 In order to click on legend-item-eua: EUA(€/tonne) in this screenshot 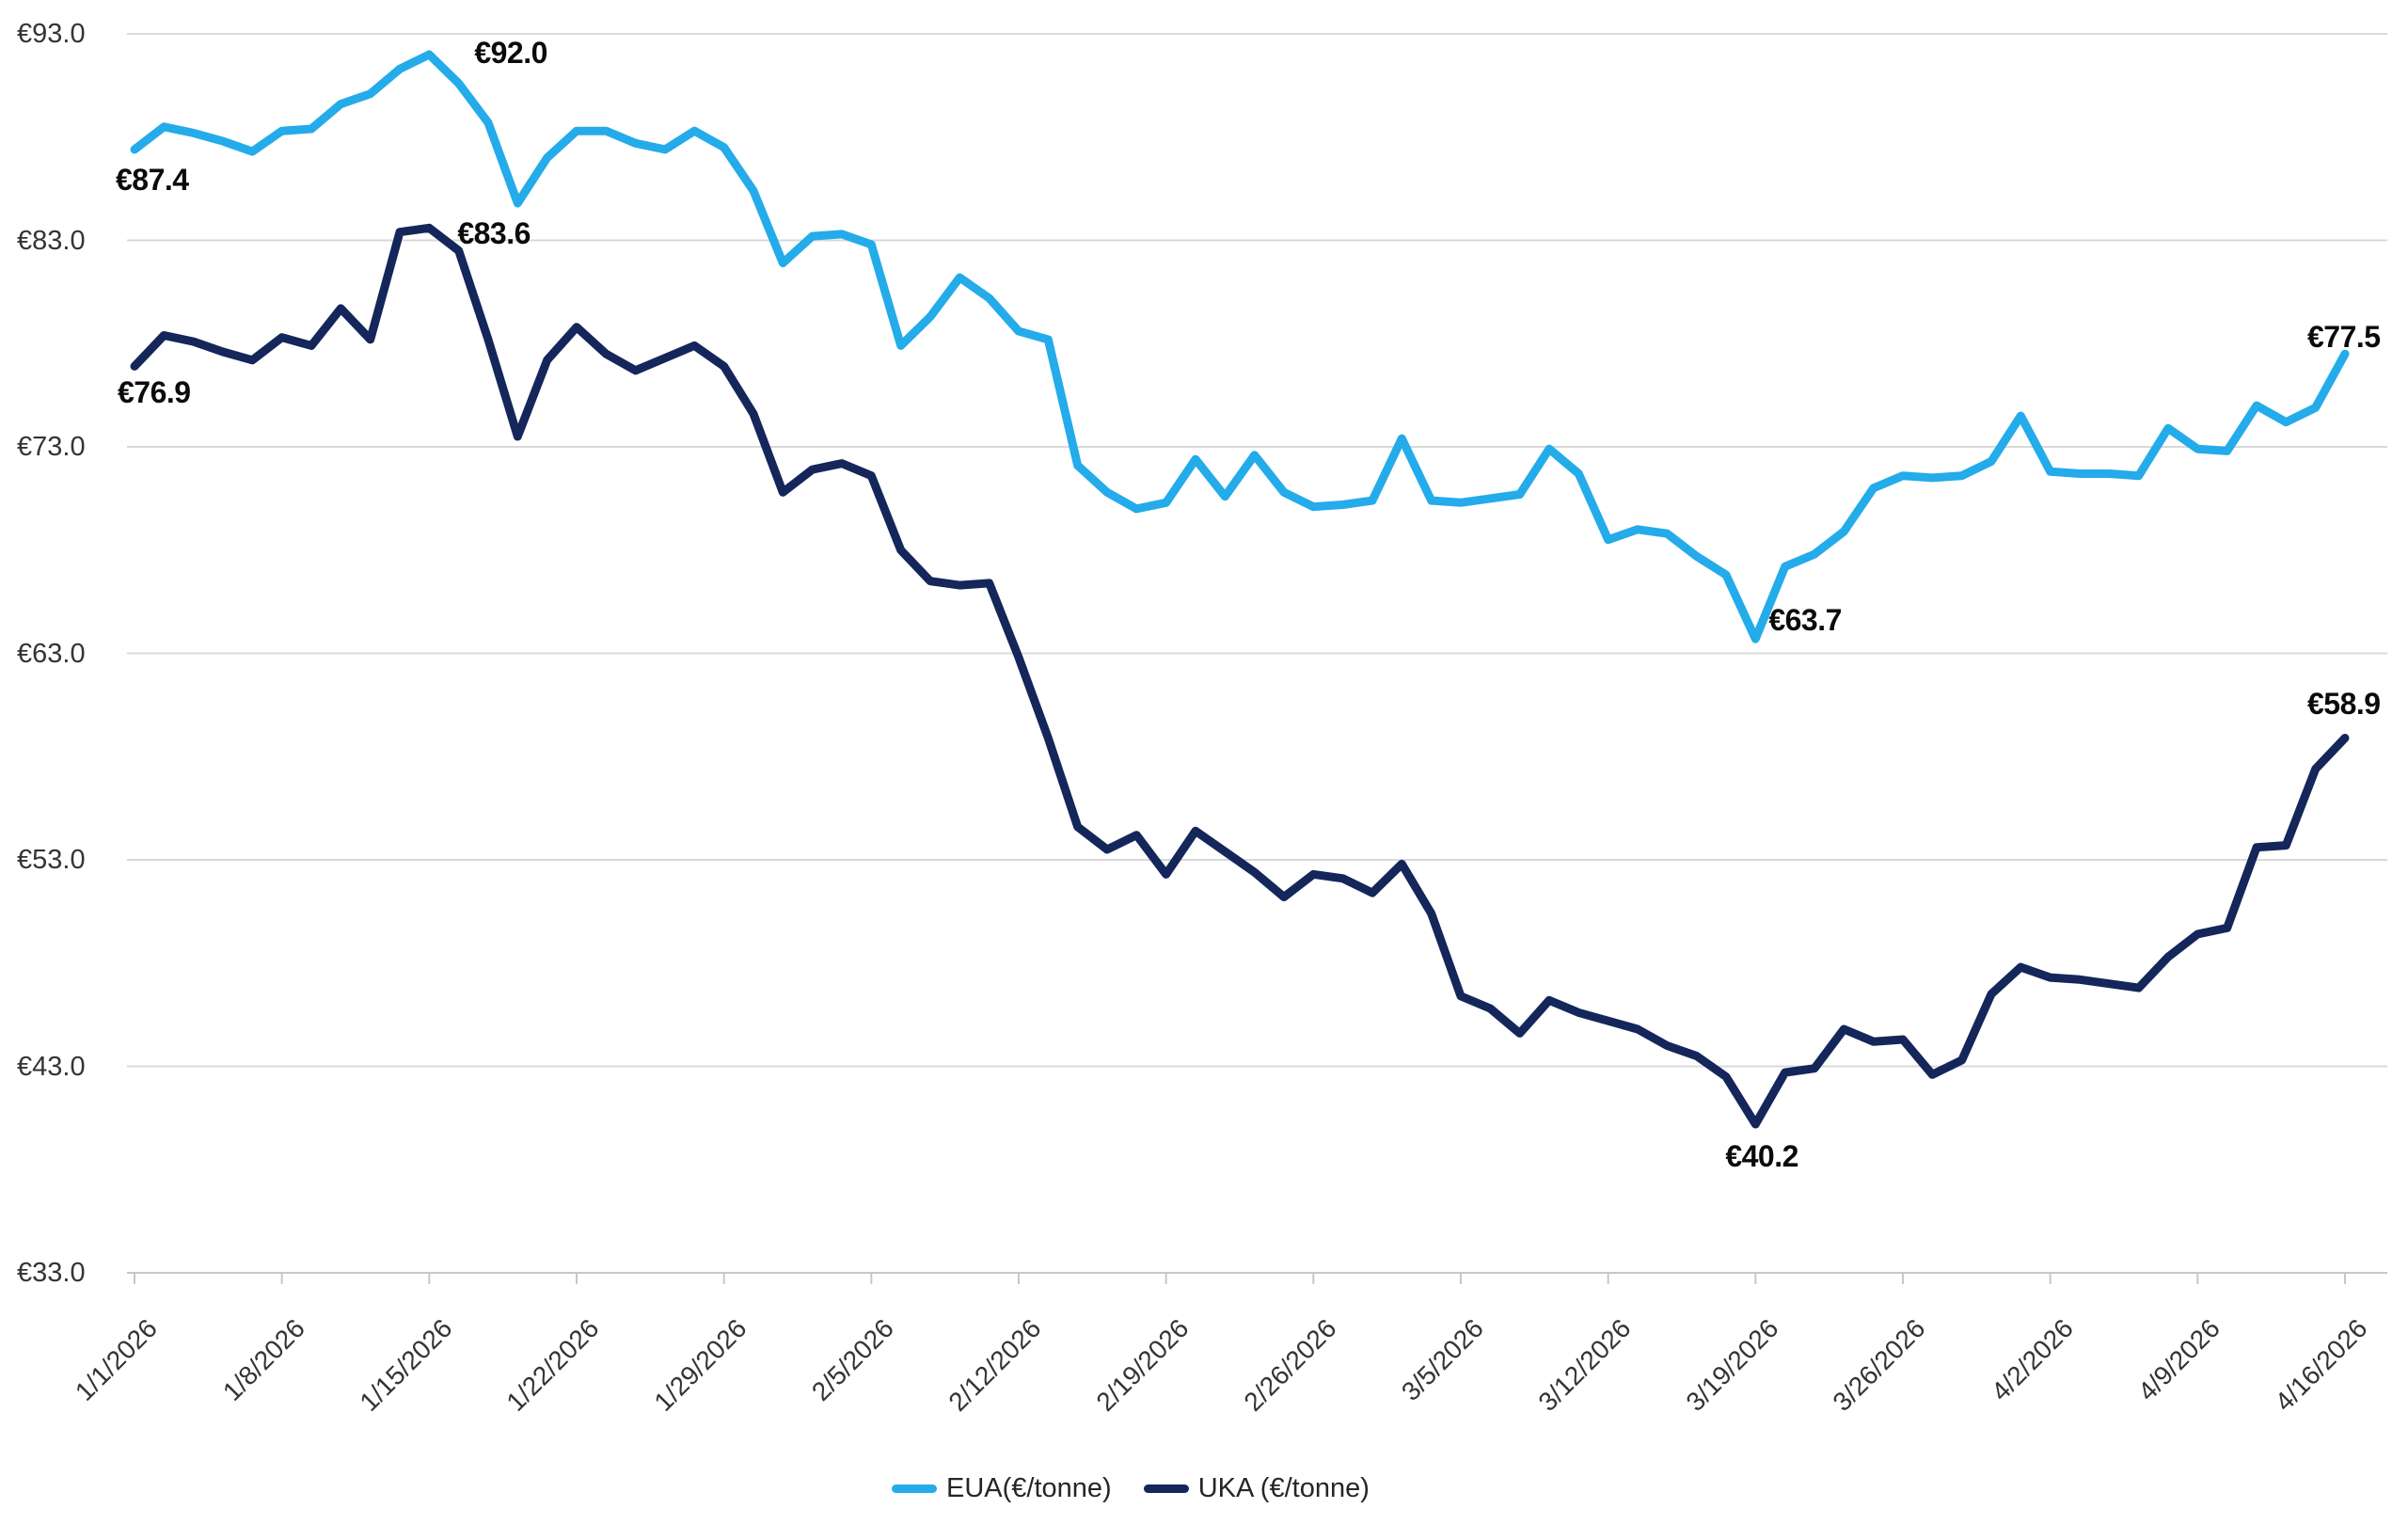, I will do `click(1002, 1488)`.